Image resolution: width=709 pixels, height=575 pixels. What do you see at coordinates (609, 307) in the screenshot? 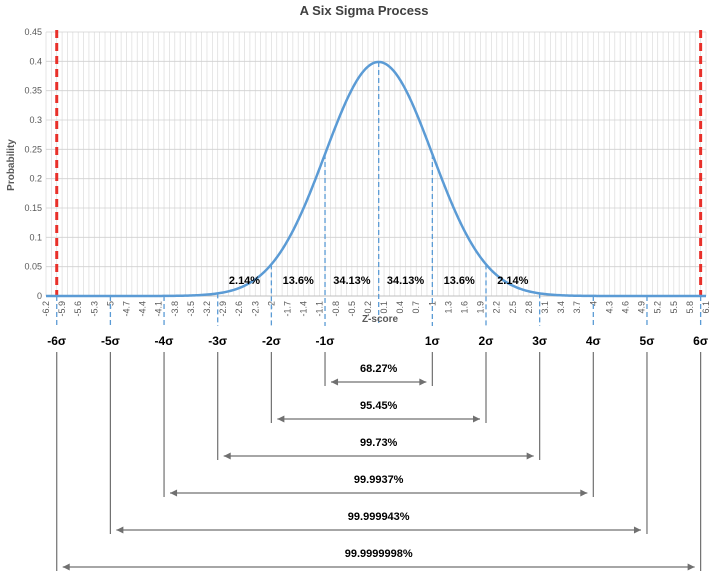
I see `x-tick-label: 4.3` at bounding box center [609, 307].